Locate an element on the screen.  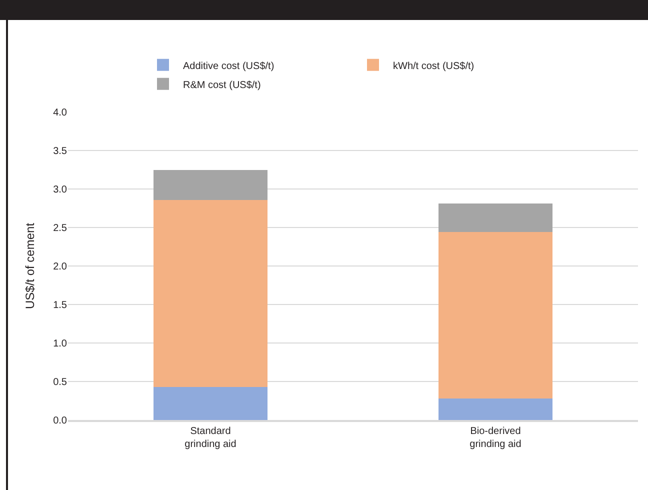
y-tick-label: 3.5 is located at coordinates (60, 151).